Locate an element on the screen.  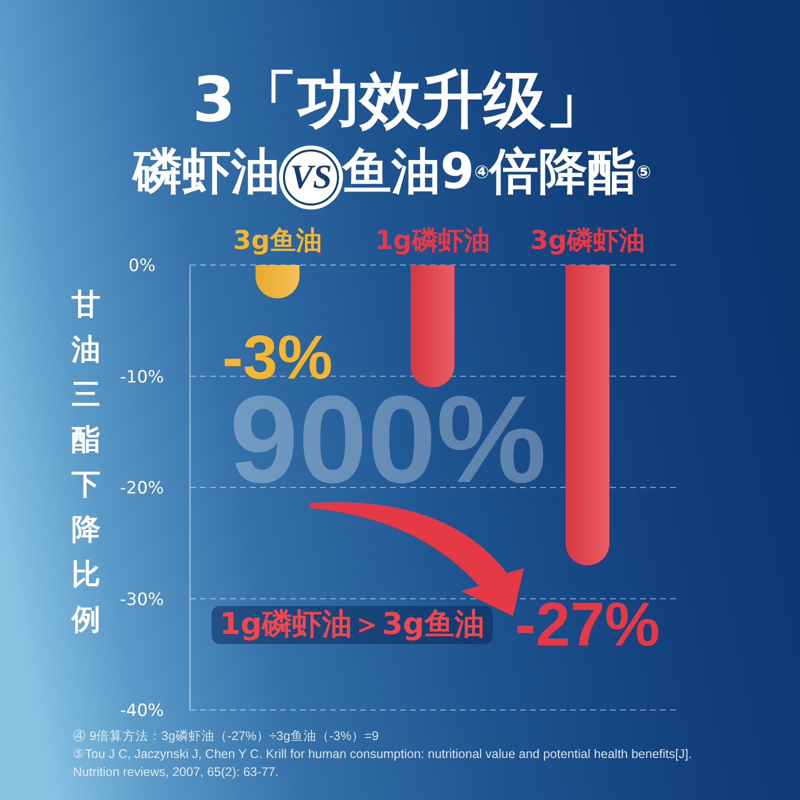
y-tick-label: -20% is located at coordinates (142, 488).